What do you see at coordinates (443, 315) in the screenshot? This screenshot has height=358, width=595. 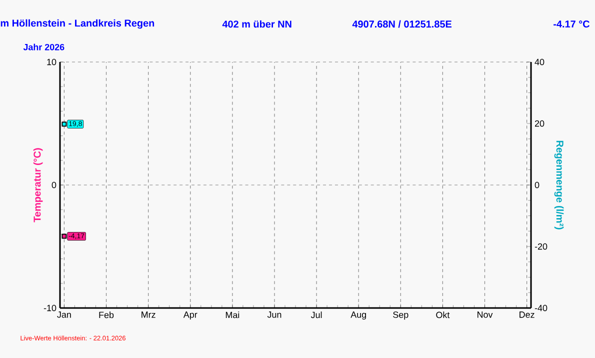 I see `x-tick-label: Okt` at bounding box center [443, 315].